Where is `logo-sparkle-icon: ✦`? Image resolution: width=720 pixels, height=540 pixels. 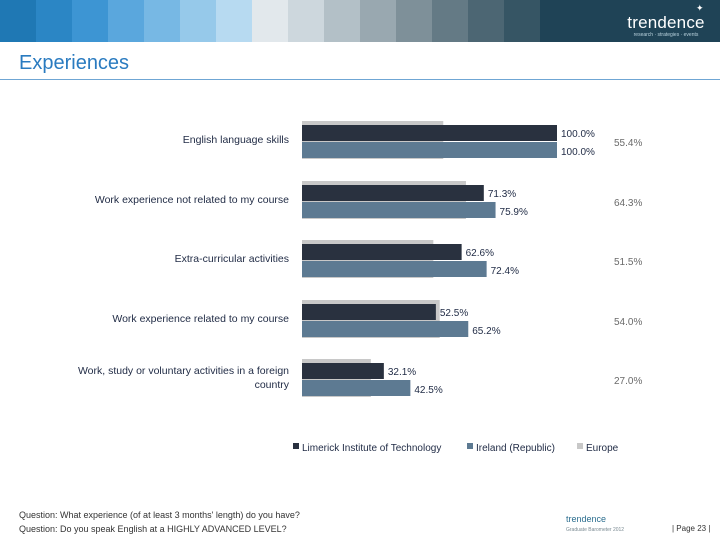
logo-sparkle-icon: ✦ is located at coordinates (700, 8).